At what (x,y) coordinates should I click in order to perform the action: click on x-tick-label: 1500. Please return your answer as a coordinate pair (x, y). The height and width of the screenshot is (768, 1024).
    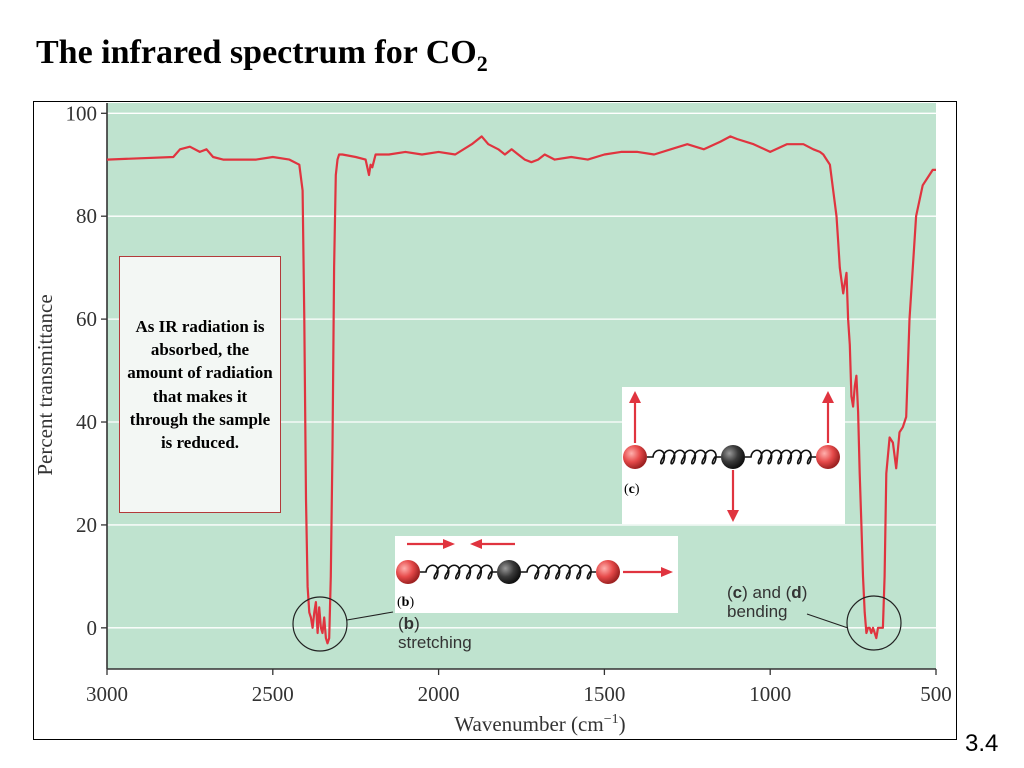
    Looking at the image, I should click on (604, 694).